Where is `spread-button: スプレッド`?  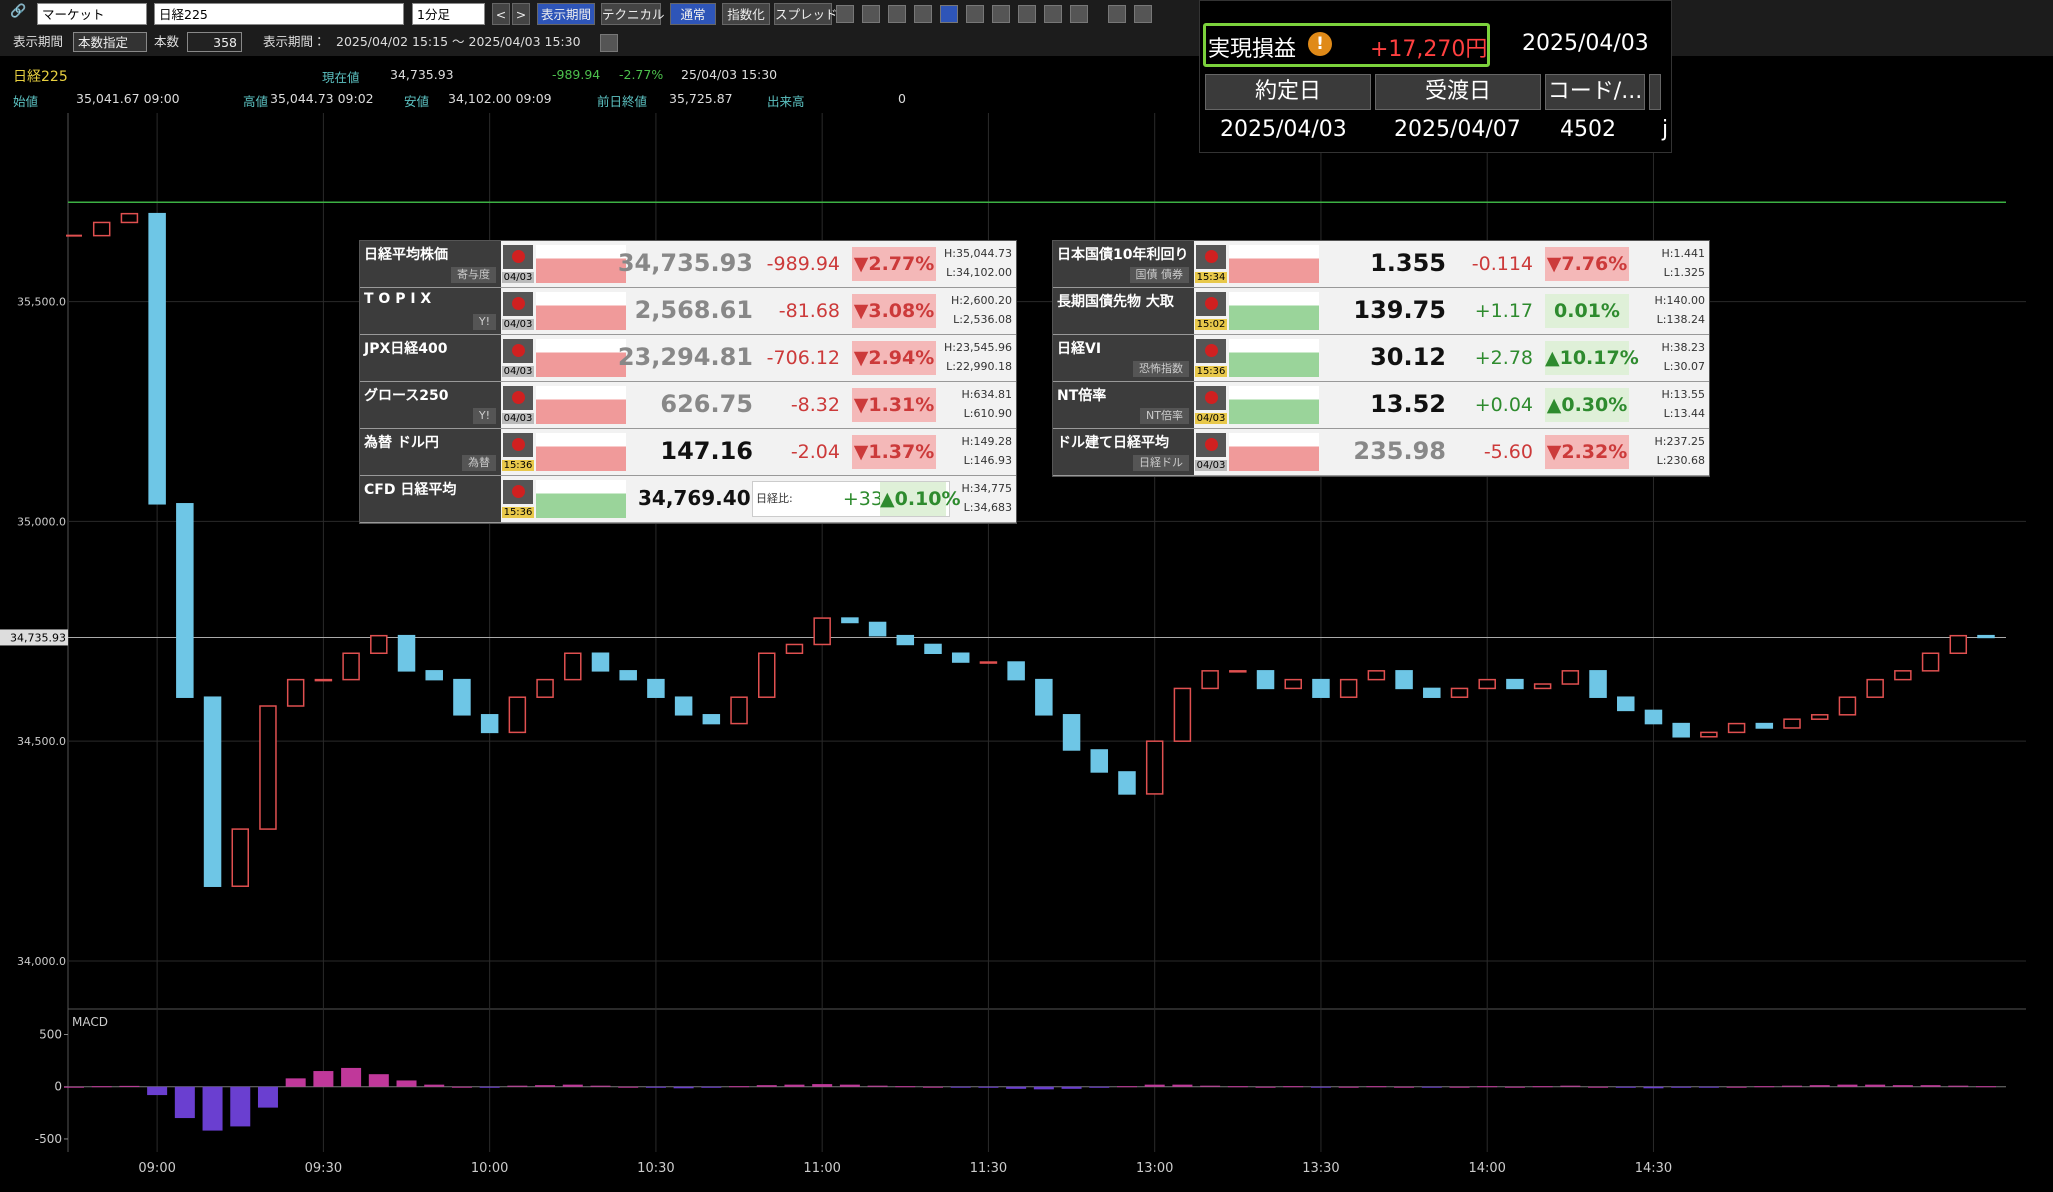 spread-button: スプレッド is located at coordinates (806, 14).